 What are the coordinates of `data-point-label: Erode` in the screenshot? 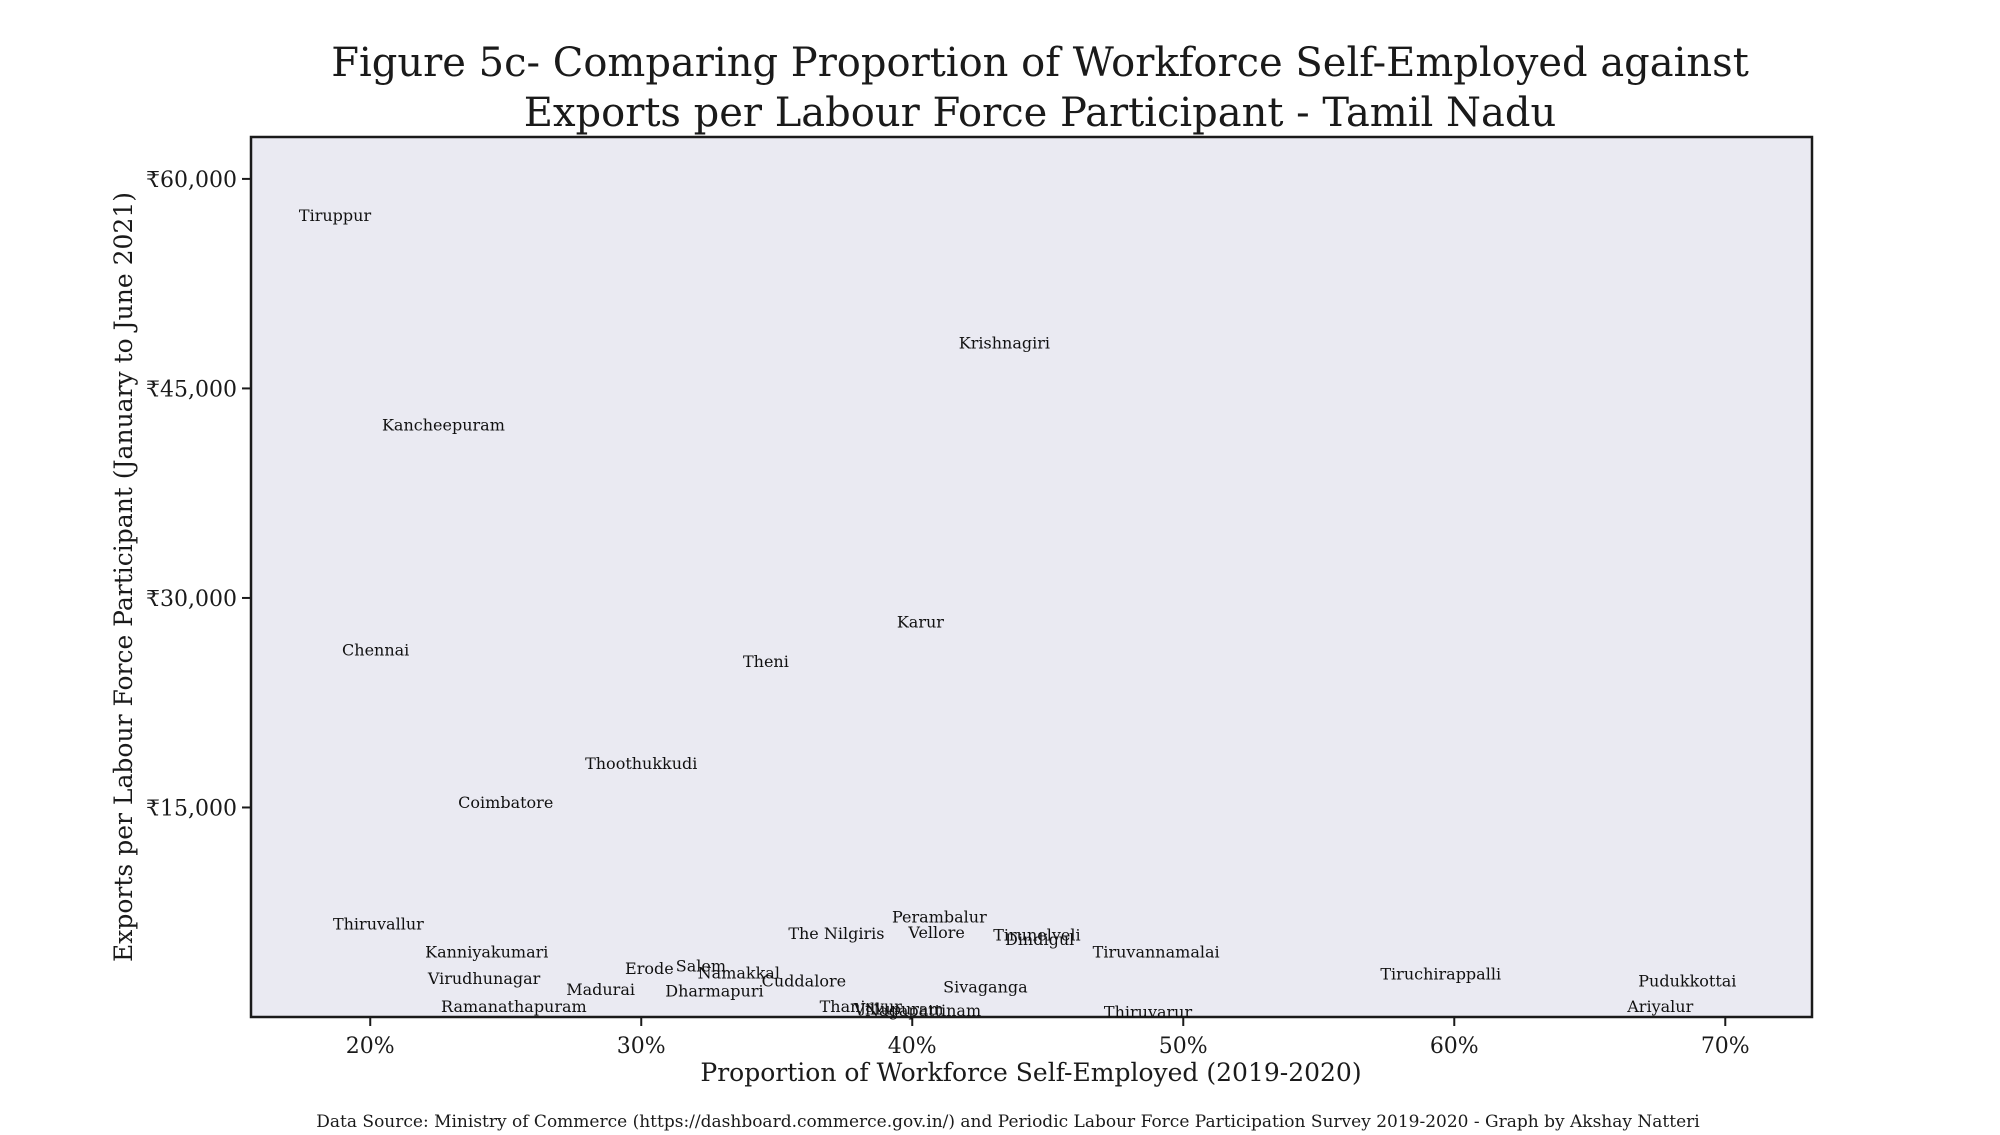 It's located at (649, 968).